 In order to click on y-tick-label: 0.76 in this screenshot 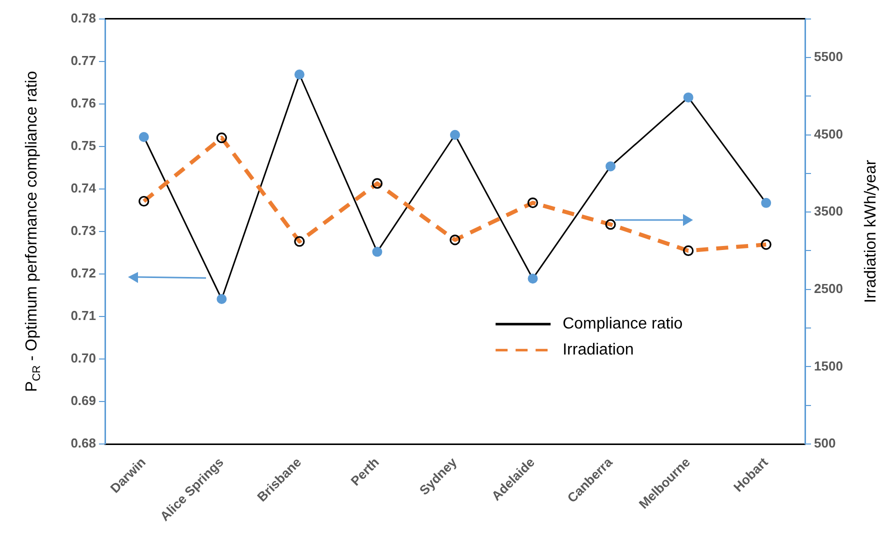, I will do `click(83, 102)`.